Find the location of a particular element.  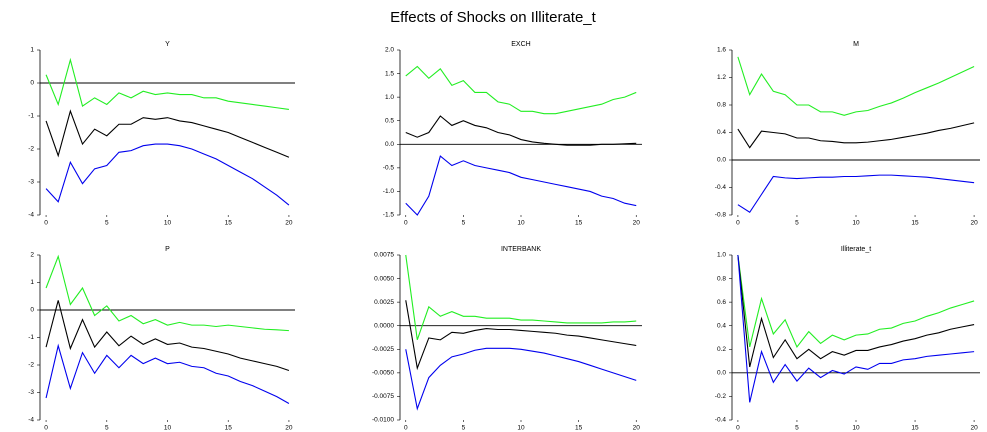

y-tick-label: -1.0 is located at coordinates (389, 191).